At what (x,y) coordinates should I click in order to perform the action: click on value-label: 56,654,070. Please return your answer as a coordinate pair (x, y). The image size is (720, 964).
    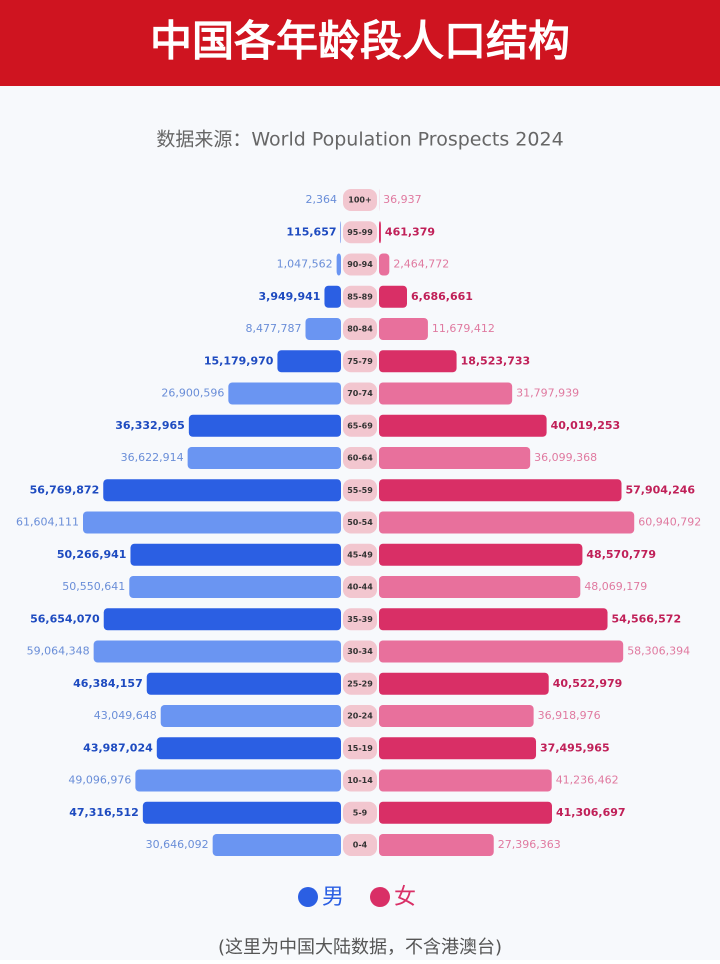
    Looking at the image, I should click on (65, 618).